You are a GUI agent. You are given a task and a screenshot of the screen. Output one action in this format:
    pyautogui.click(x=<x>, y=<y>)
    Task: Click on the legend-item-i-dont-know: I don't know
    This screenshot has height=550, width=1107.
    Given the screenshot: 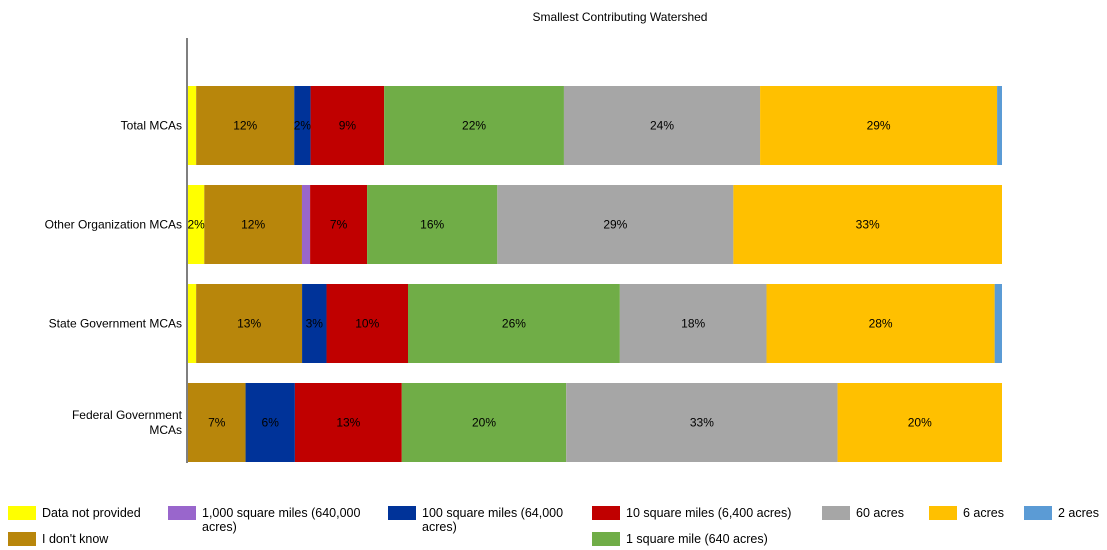 What is the action you would take?
    pyautogui.click(x=83, y=539)
    